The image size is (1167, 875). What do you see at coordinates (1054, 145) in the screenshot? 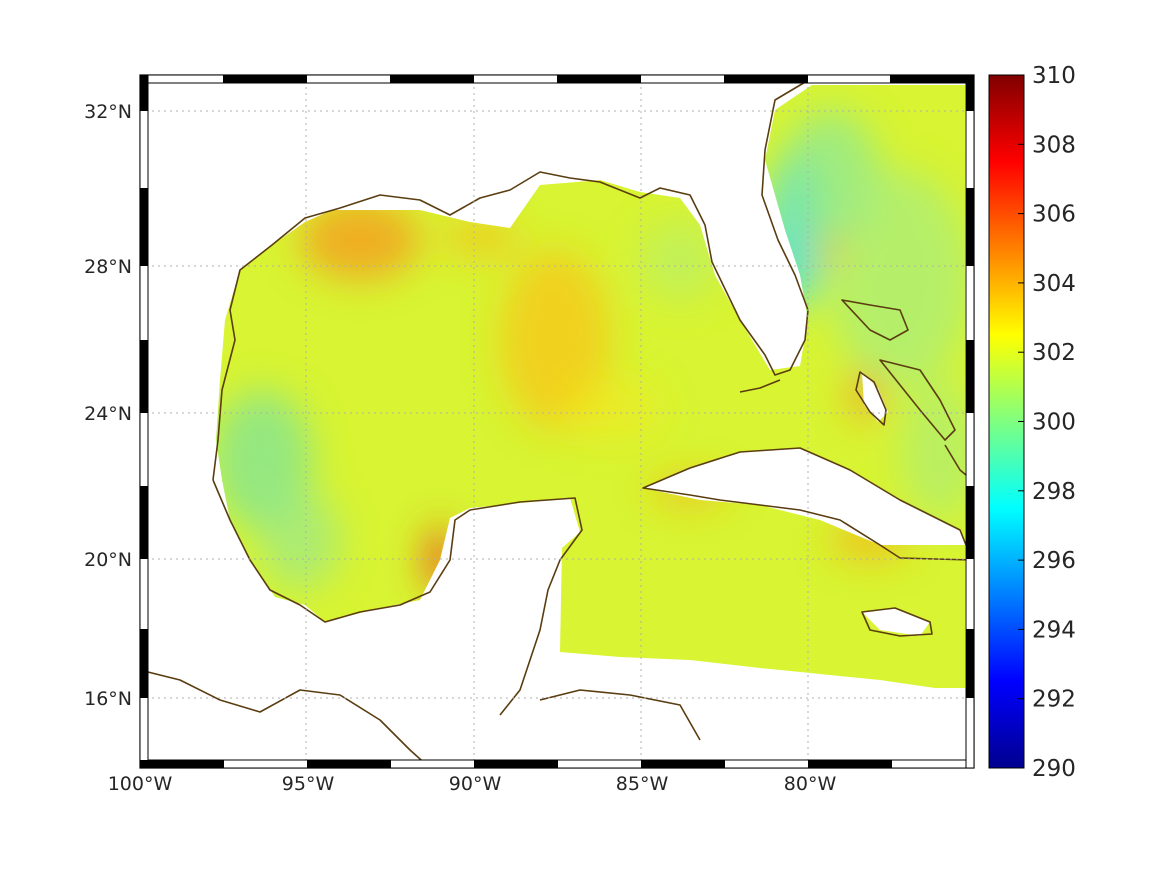
I see `colorbar-tick-label: 308` at bounding box center [1054, 145].